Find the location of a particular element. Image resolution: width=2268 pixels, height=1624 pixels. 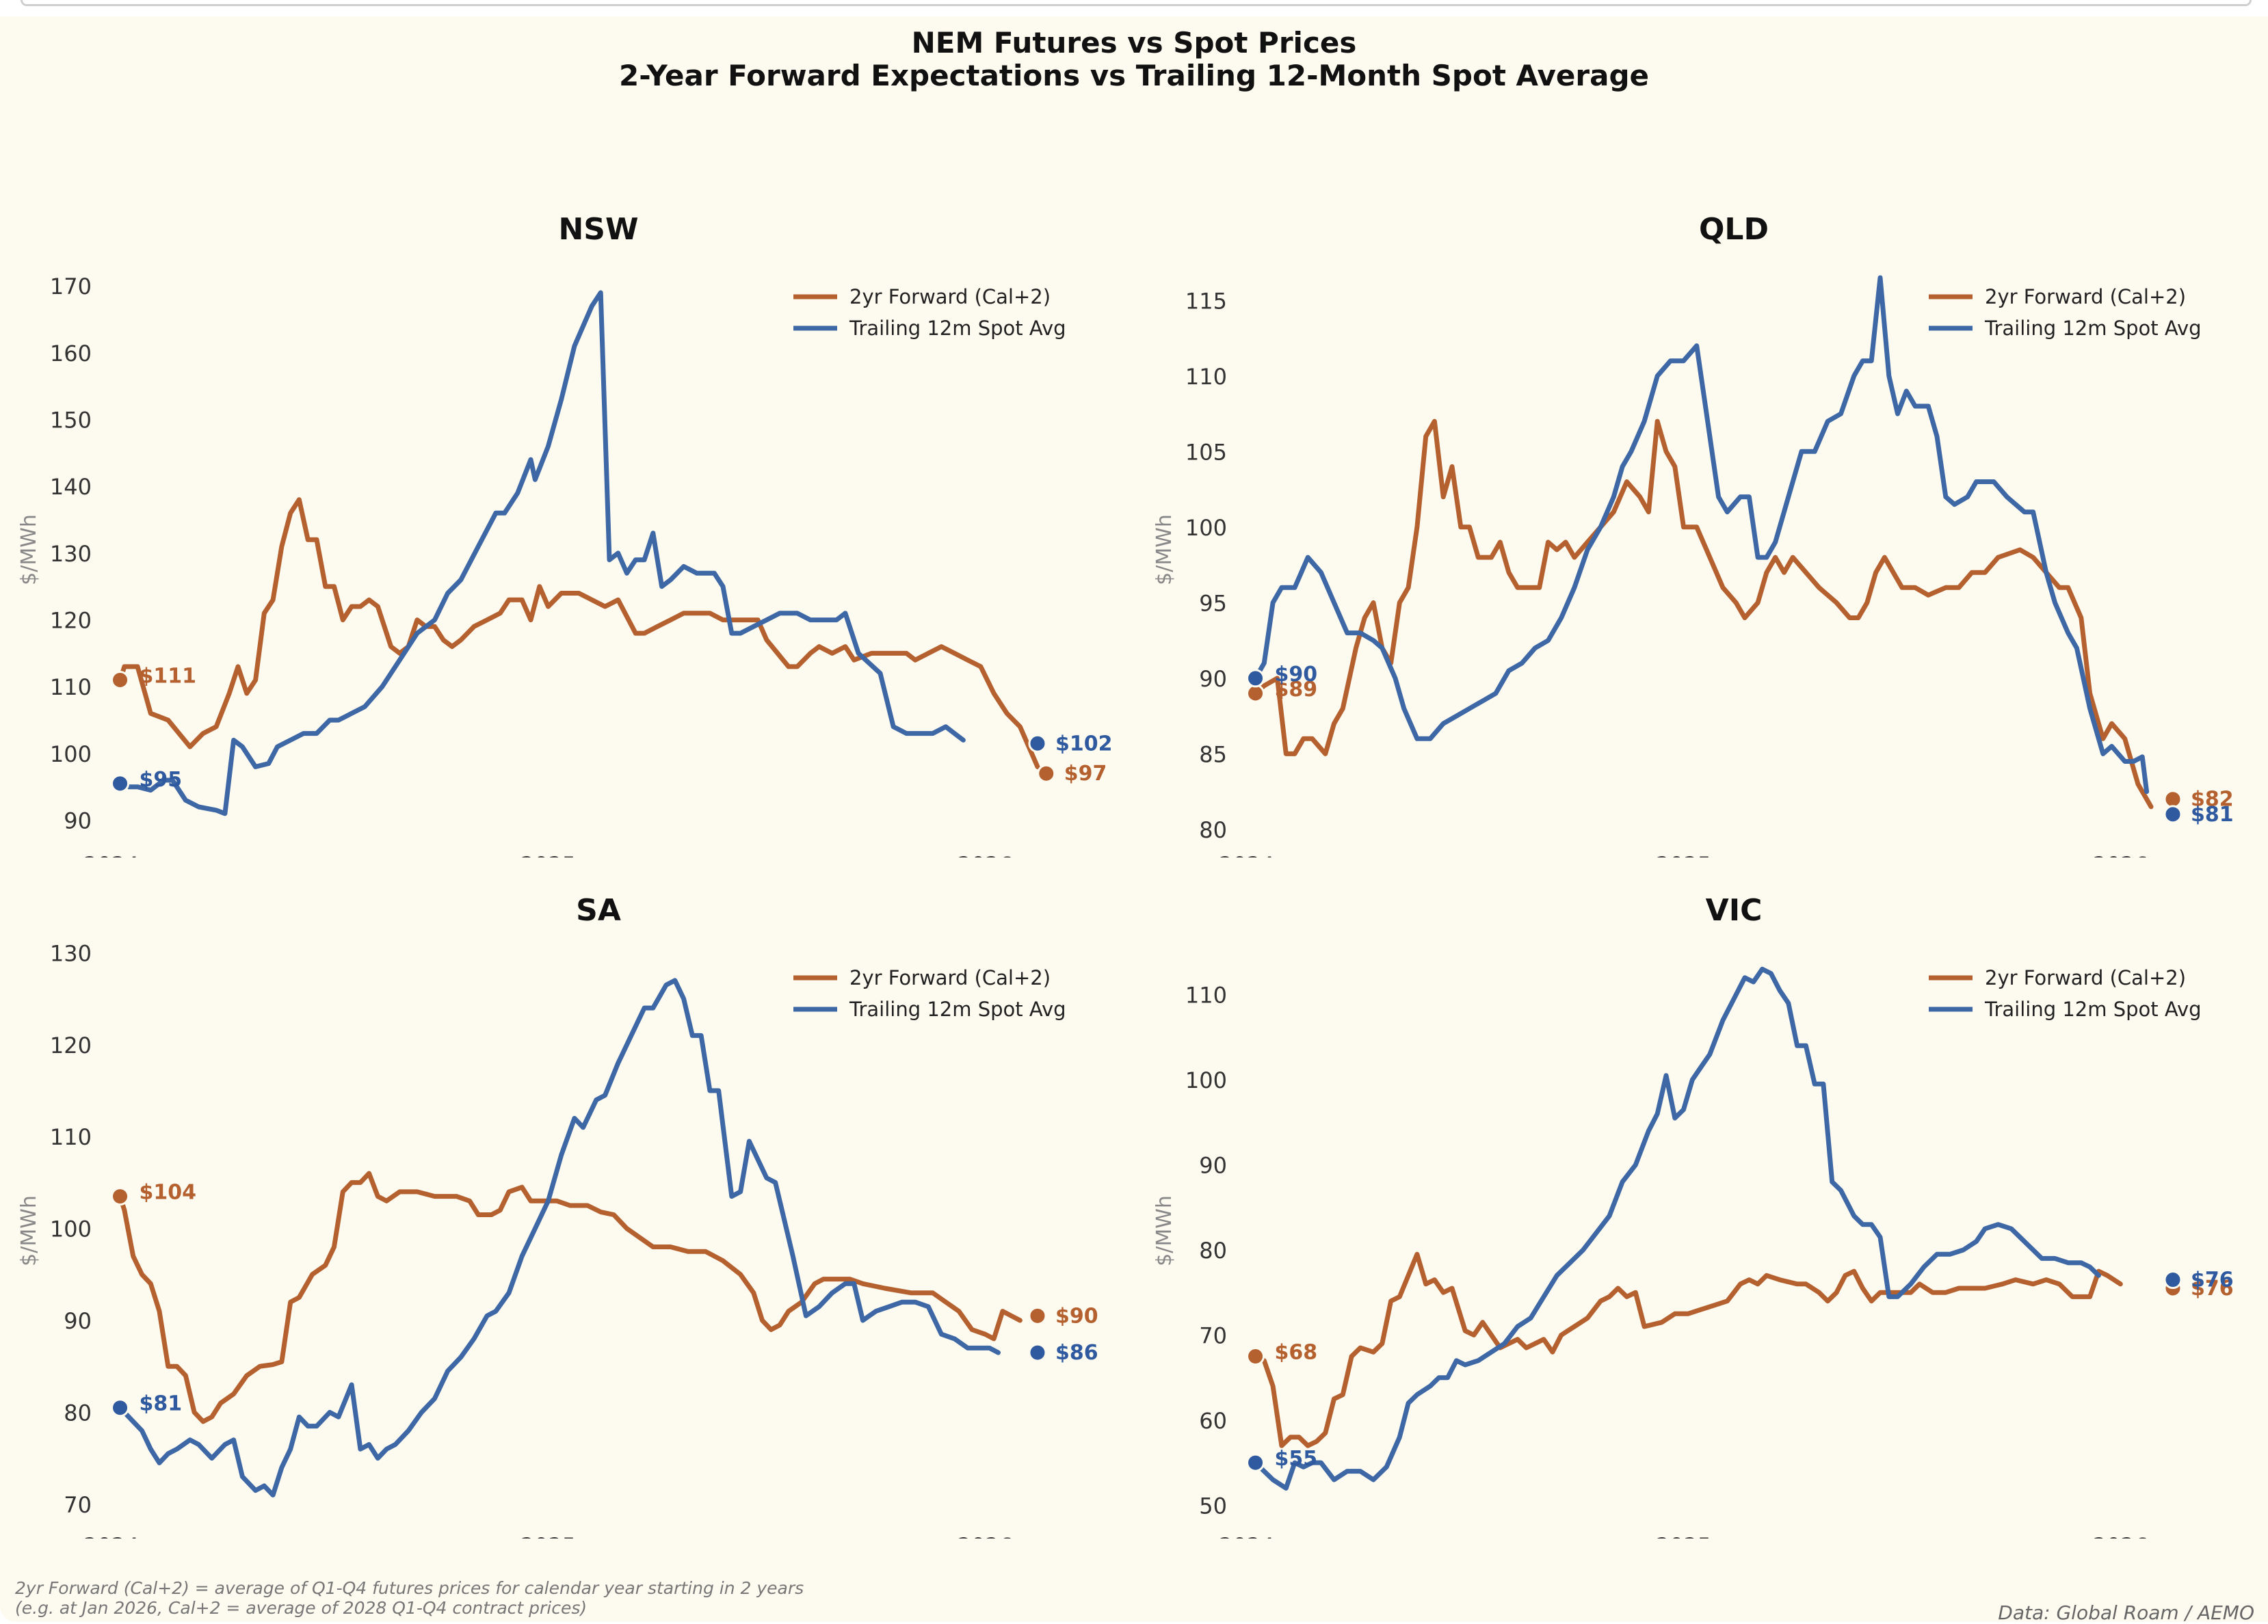

y-tick-label: 160 is located at coordinates (71, 354).